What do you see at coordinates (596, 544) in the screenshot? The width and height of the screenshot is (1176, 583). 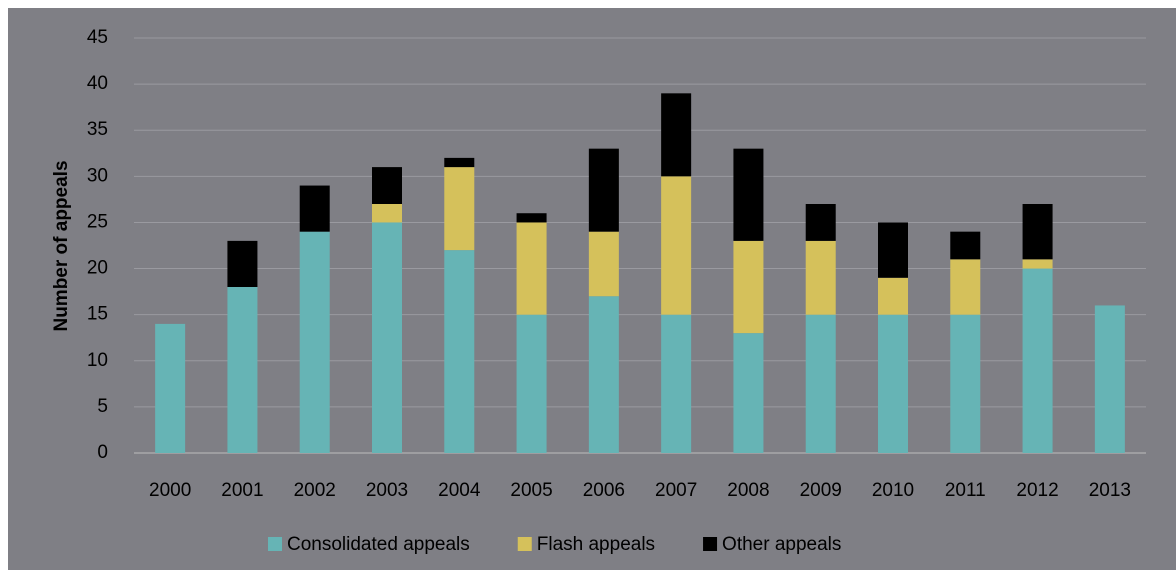 I see `legend-label: Flash appeals` at bounding box center [596, 544].